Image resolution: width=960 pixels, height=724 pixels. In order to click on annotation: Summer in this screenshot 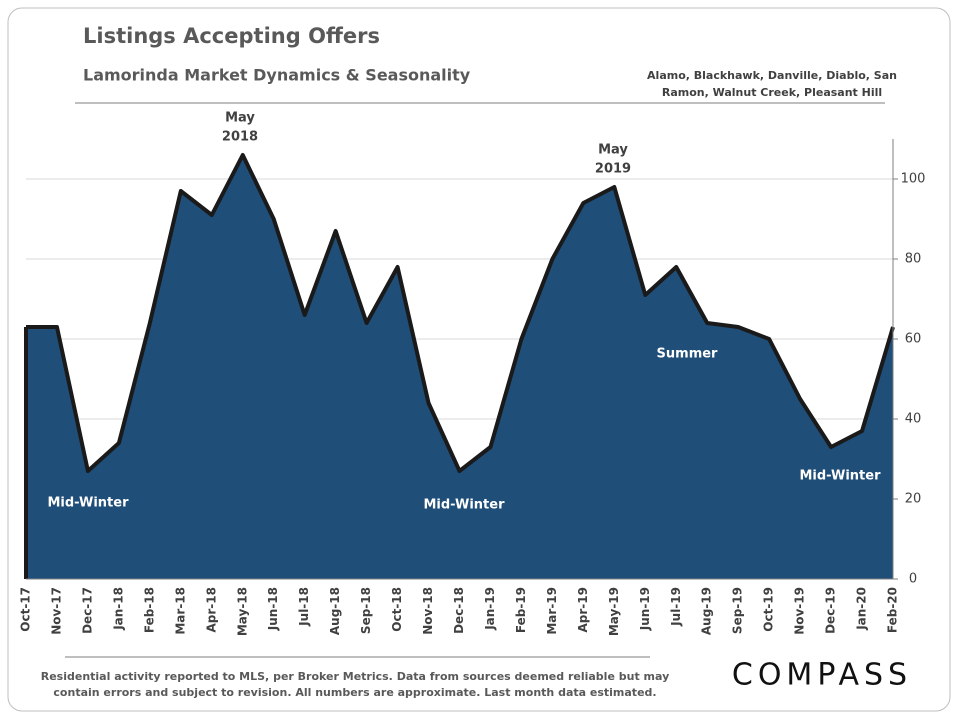, I will do `click(688, 354)`.